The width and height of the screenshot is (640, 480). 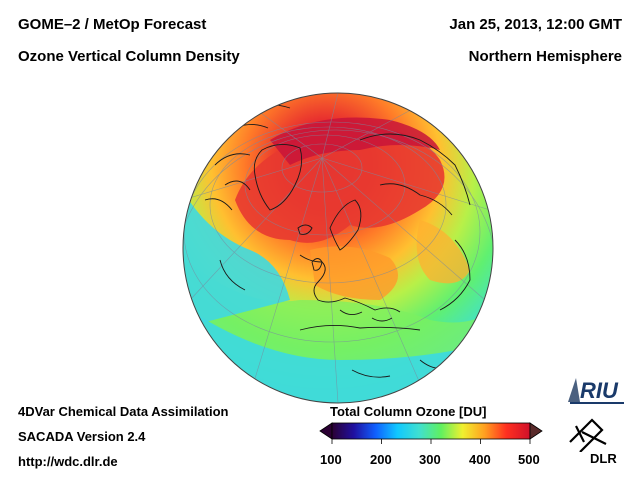 What do you see at coordinates (535, 24) in the screenshot?
I see `forecast-date: Jan 25, 2013, 12:00 GMT` at bounding box center [535, 24].